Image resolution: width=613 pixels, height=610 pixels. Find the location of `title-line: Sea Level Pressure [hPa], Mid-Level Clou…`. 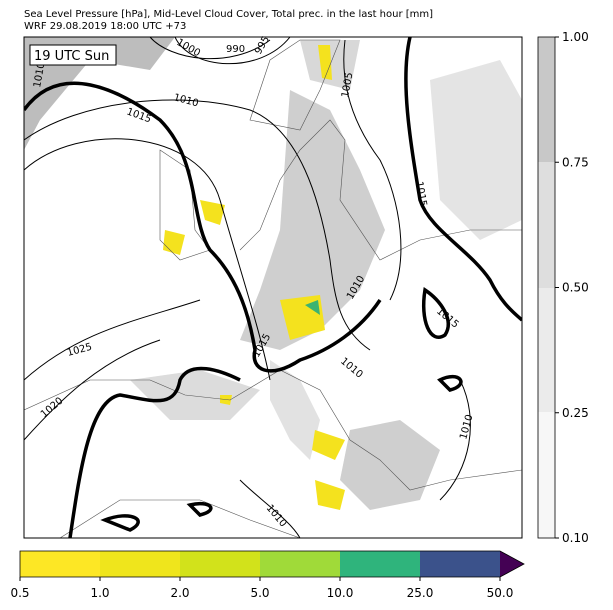

title-line: Sea Level Pressure [hPa], Mid-Level Clou… is located at coordinates (228, 14).